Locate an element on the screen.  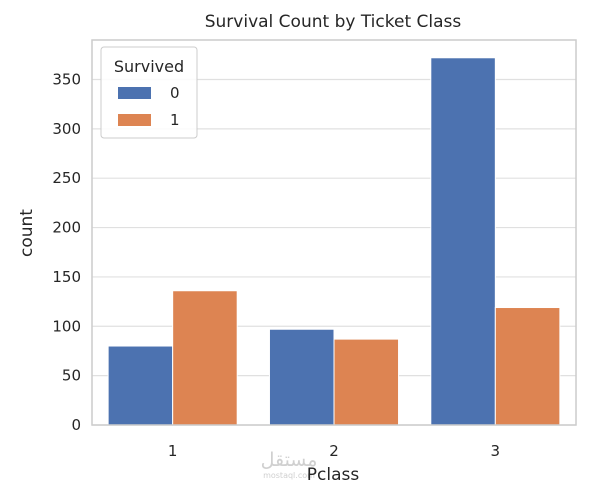
watermark-domain: mostaql.com is located at coordinates (289, 475).